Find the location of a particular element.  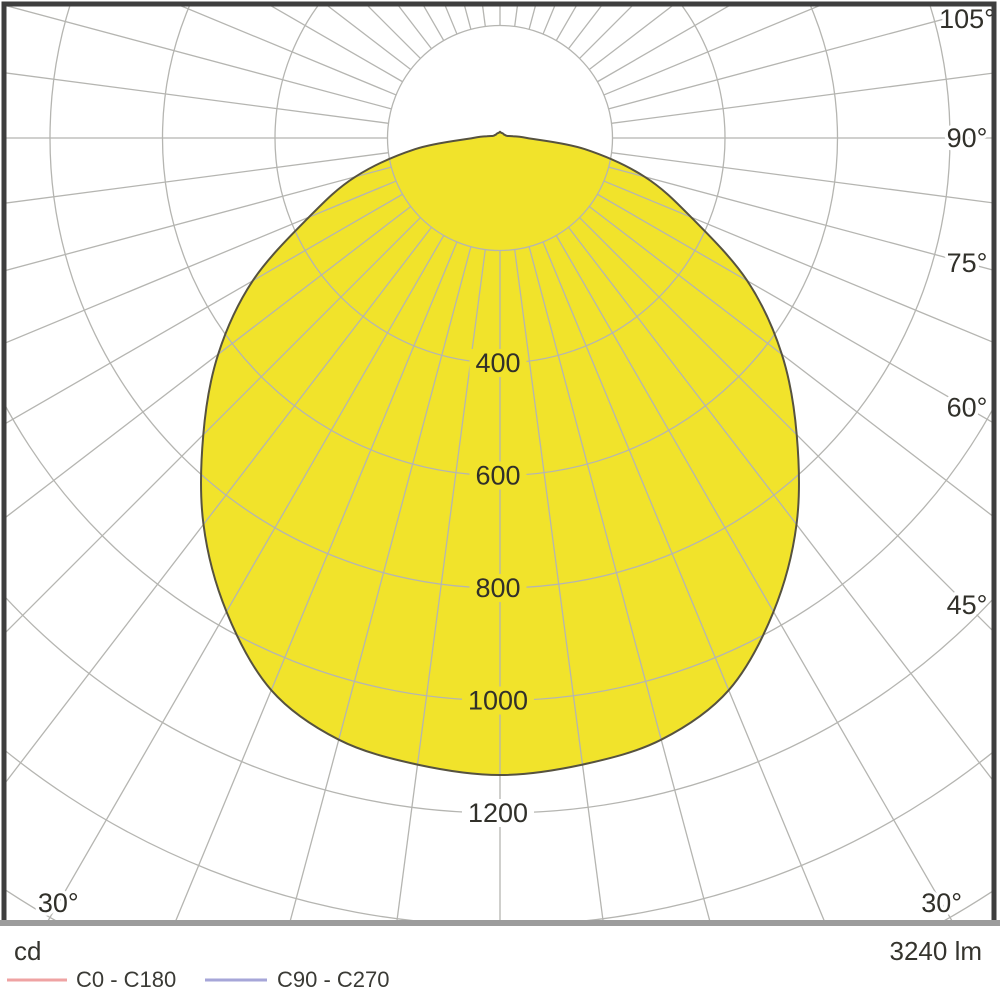

radial-tick-label: 1000 is located at coordinates (498, 701).